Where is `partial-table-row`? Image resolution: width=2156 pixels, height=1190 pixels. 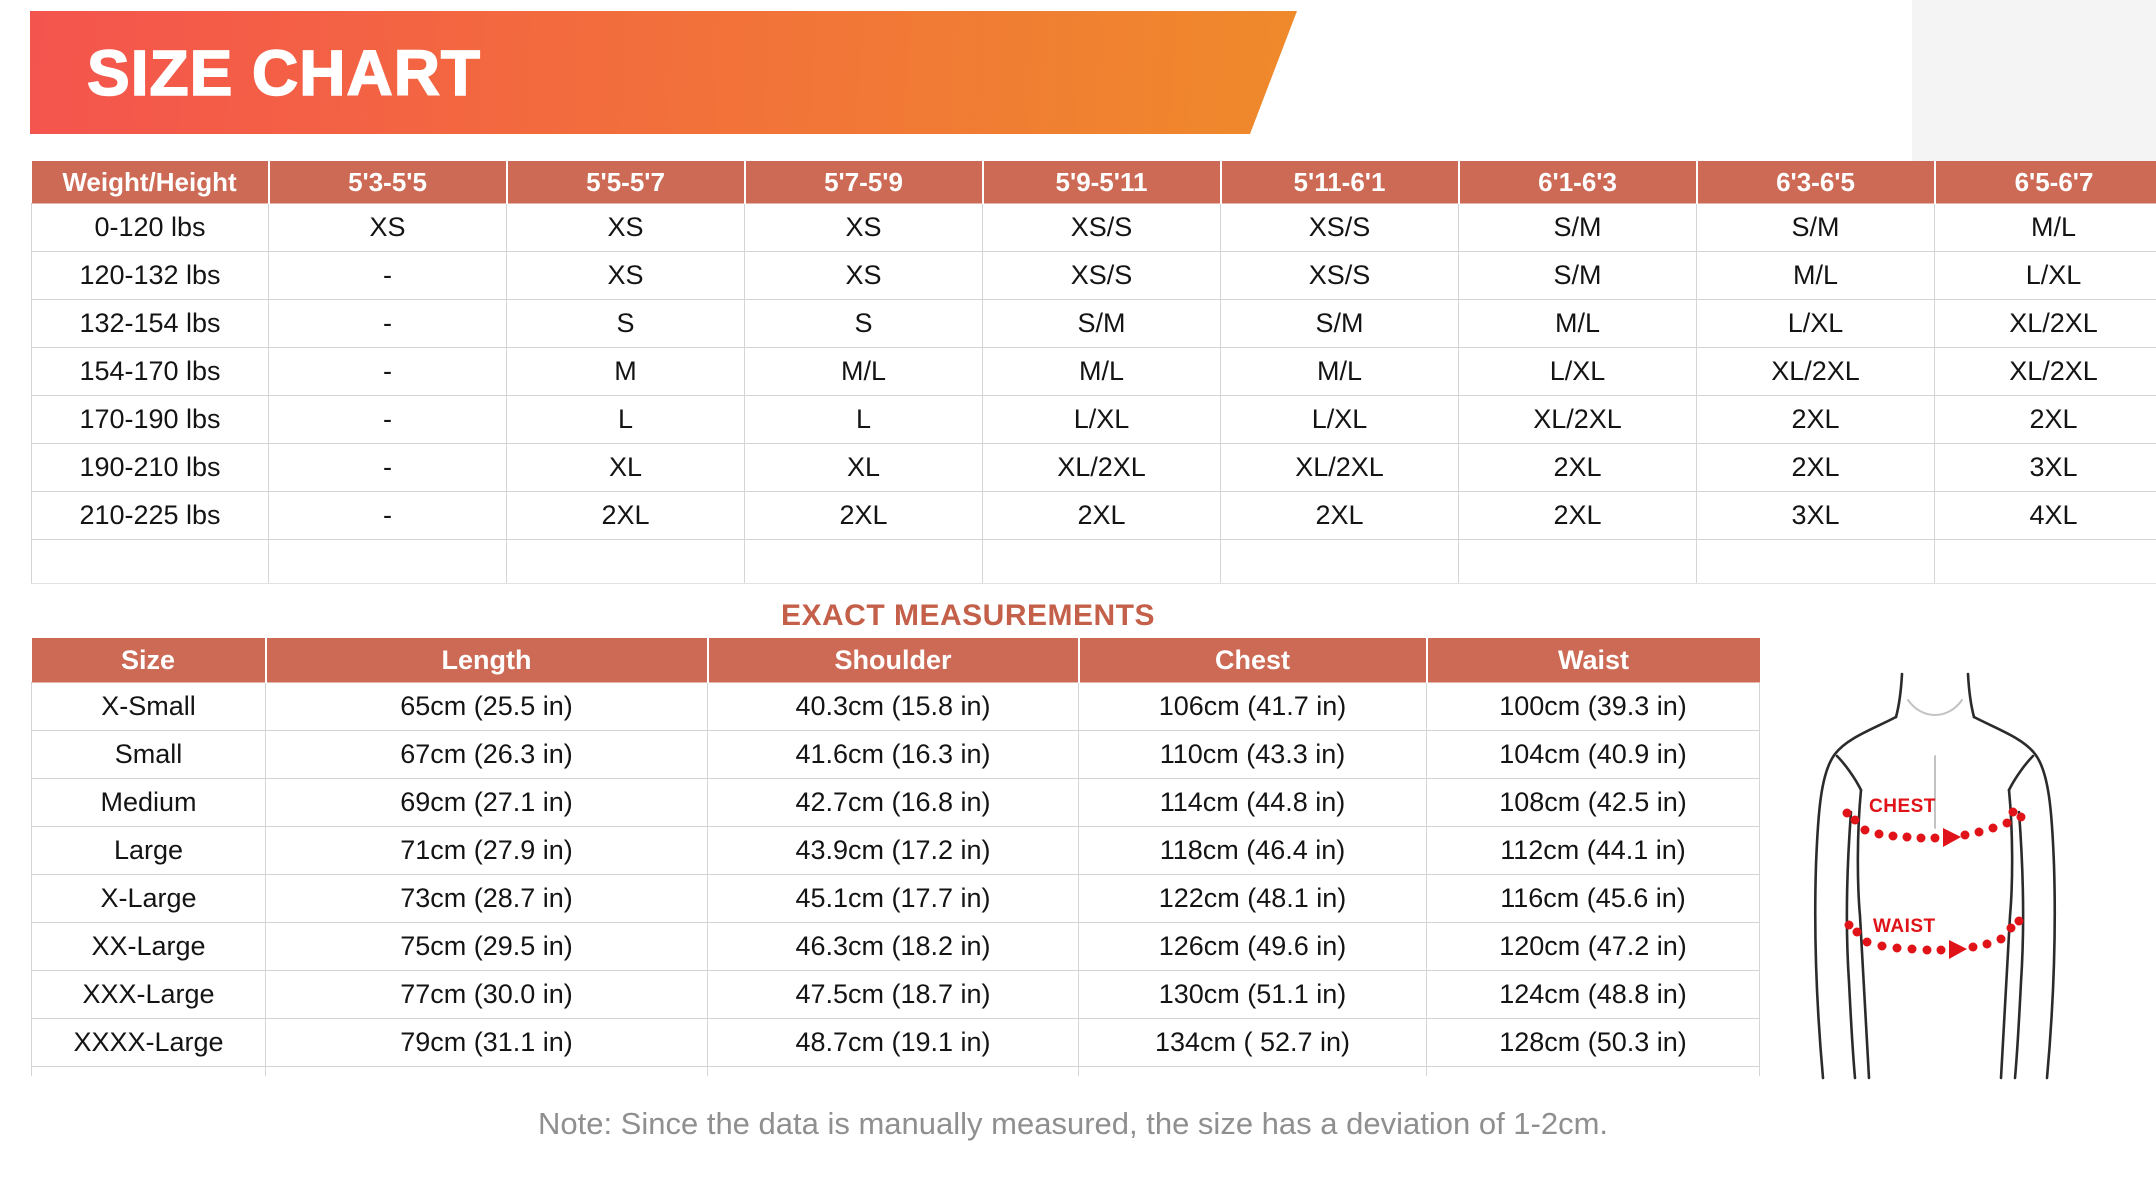
partial-table-row is located at coordinates (895, 1071).